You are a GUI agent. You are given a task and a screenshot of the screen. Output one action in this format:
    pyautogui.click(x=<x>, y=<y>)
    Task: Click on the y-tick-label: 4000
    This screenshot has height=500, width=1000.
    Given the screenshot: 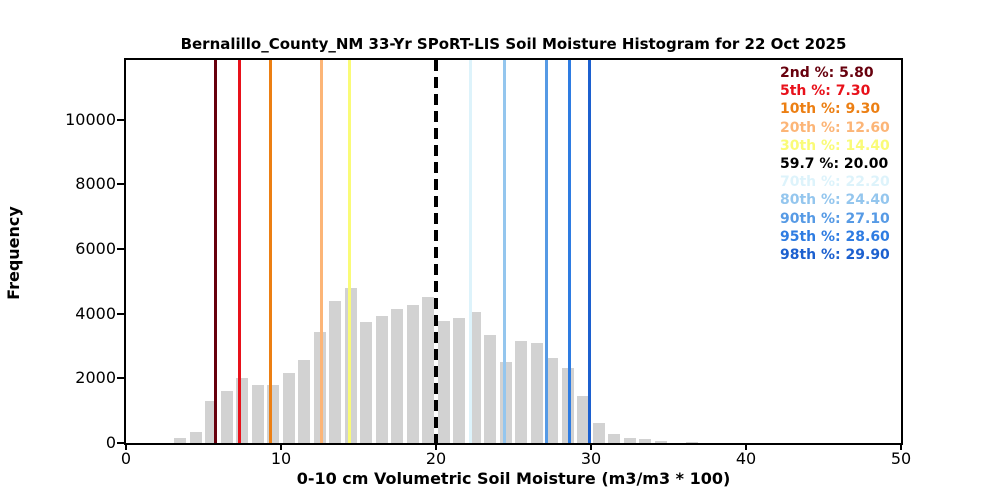 What is the action you would take?
    pyautogui.click(x=95, y=313)
    